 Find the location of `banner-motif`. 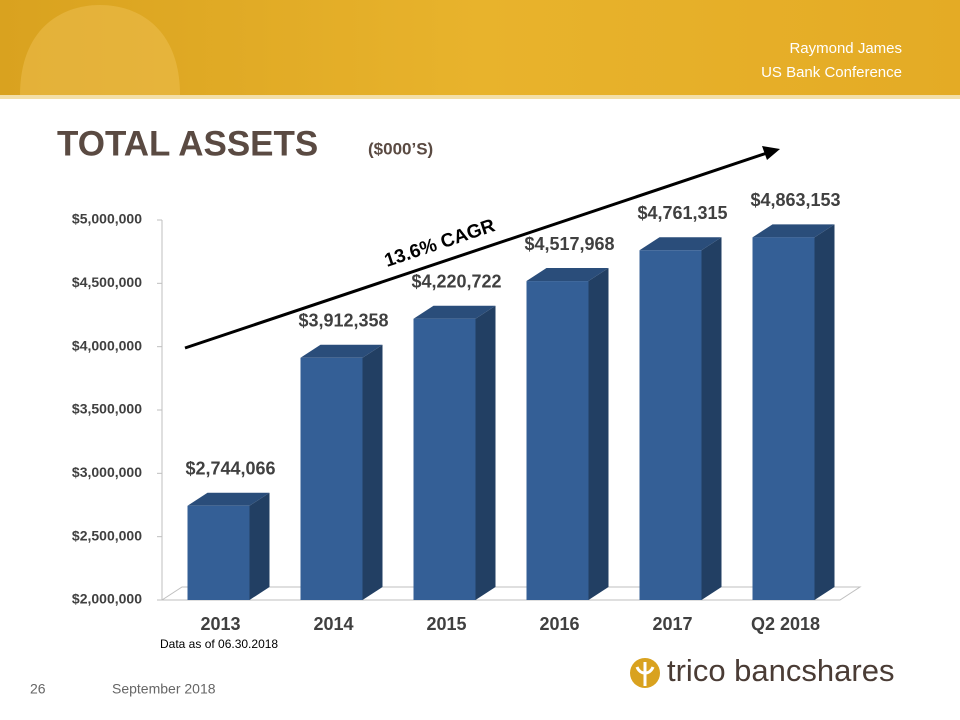

banner-motif is located at coordinates (100, 50).